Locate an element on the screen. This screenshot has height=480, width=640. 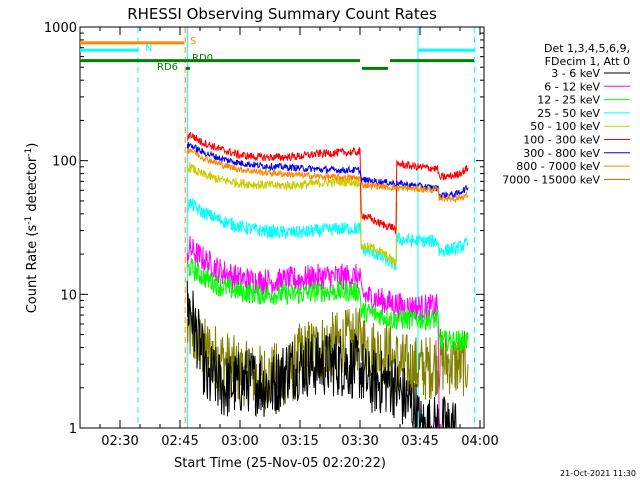
legend-header-1: Det 1,3,4,5,6,9, is located at coordinates (587, 48).